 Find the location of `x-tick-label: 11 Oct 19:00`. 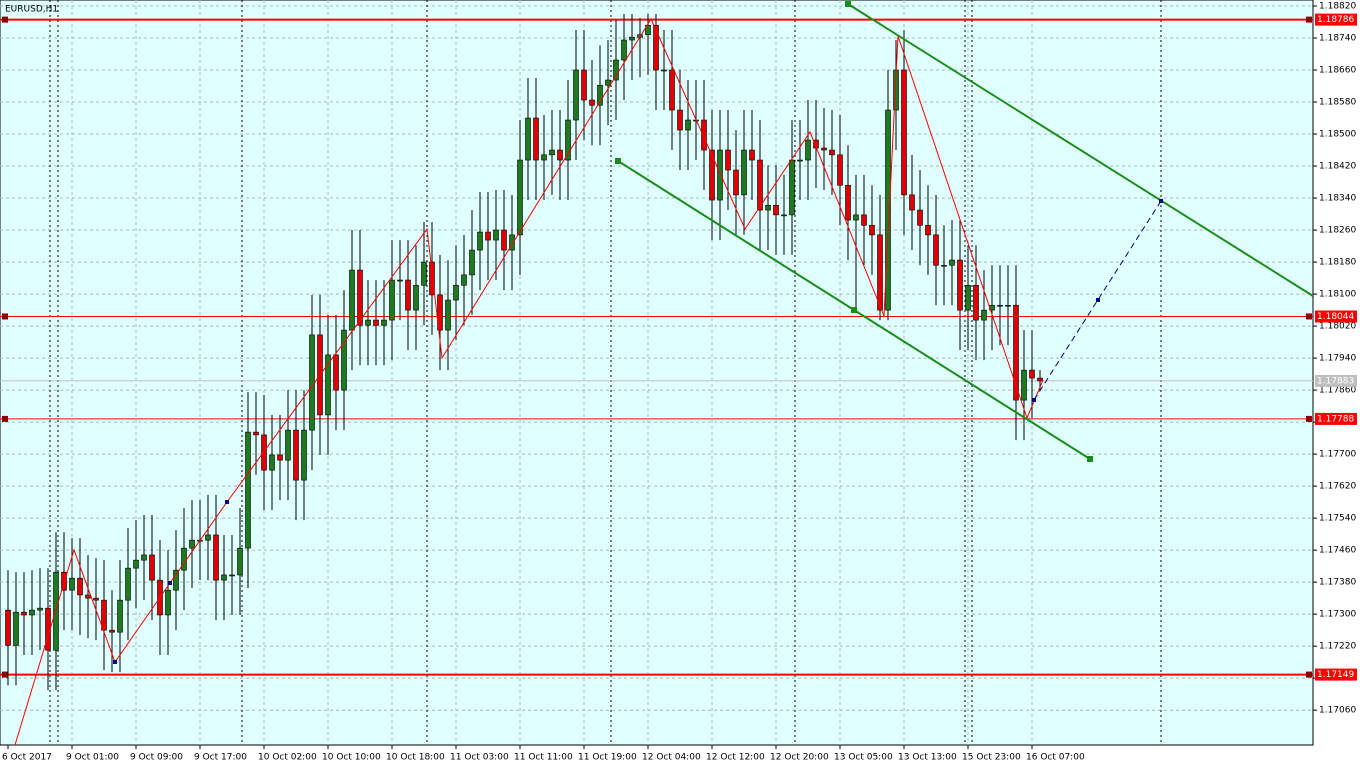

x-tick-label: 11 Oct 19:00 is located at coordinates (607, 758).